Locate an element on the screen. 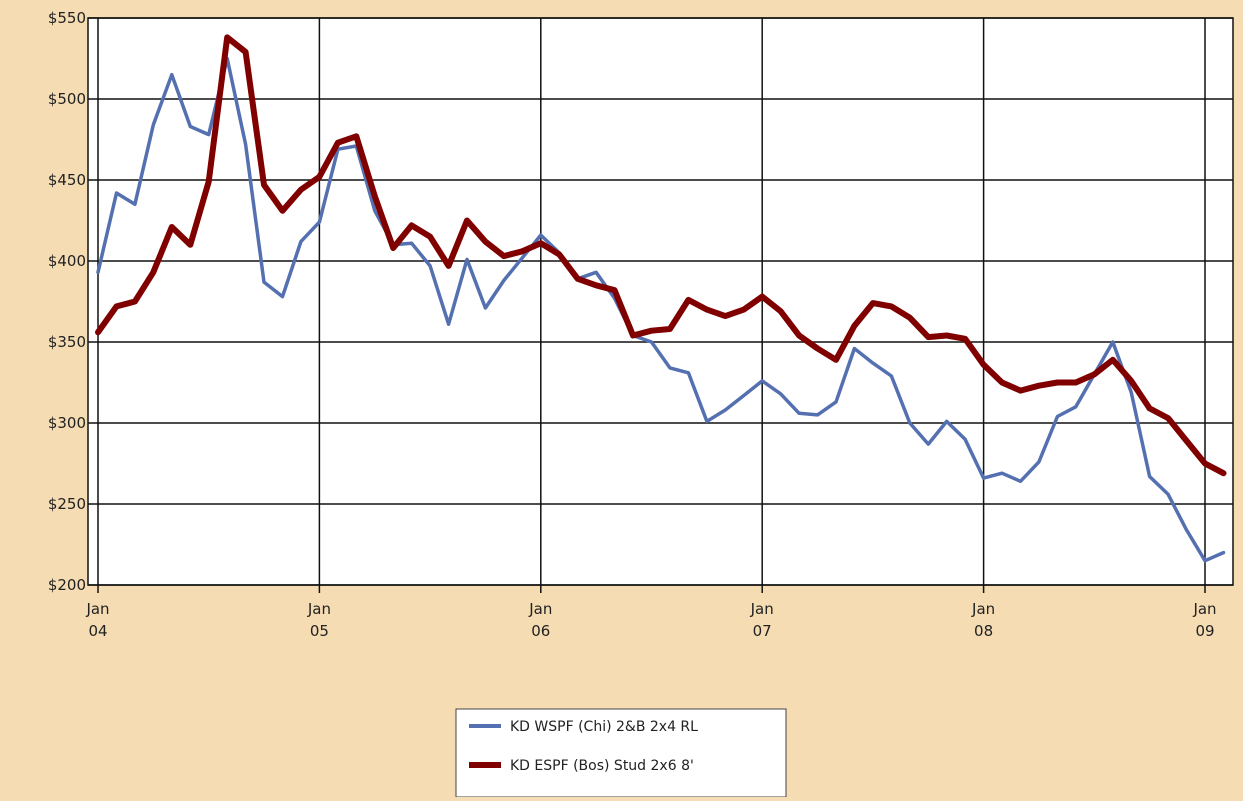  legend-label-1: KD WSPF (Chi) 2&B 2x4 RL is located at coordinates (604, 727).